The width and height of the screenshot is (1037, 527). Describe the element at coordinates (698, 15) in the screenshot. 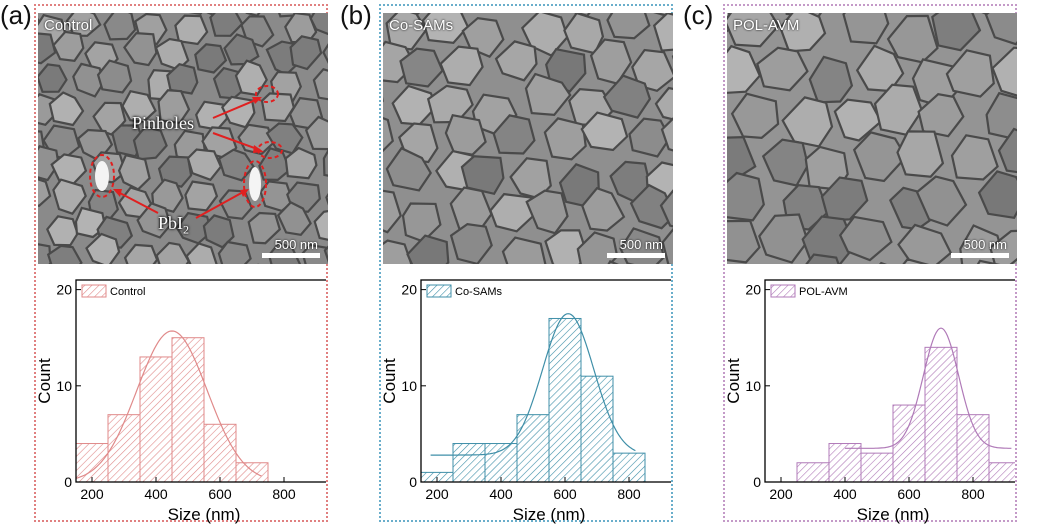

I see `panel-letter: (c)` at that location.